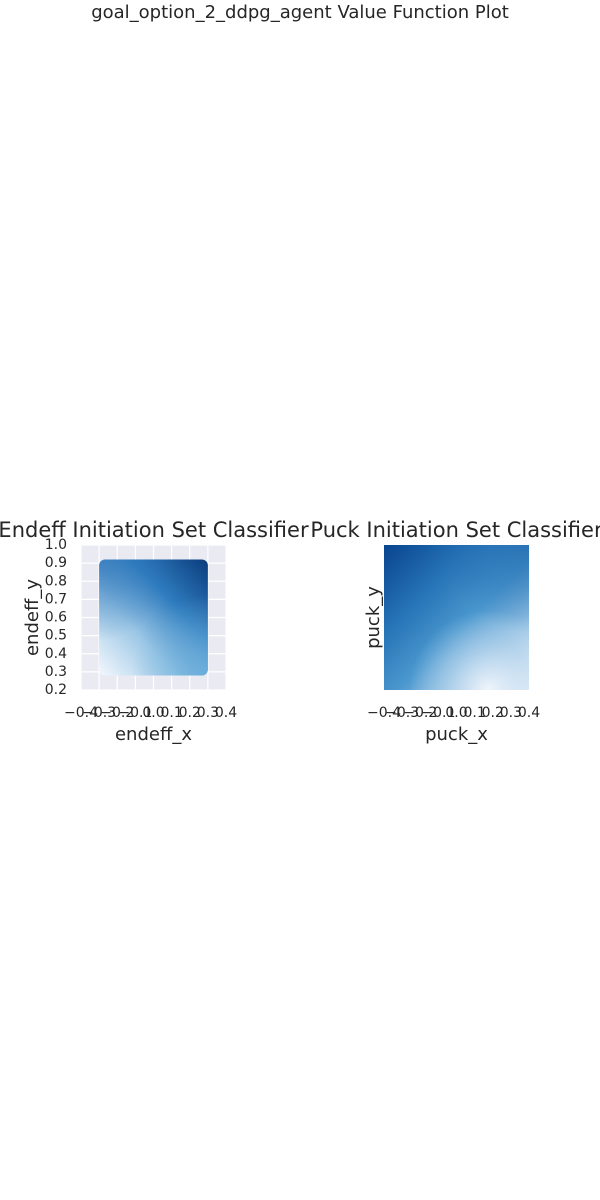  What do you see at coordinates (56, 581) in the screenshot?
I see `y-tick-label: 0.8` at bounding box center [56, 581].